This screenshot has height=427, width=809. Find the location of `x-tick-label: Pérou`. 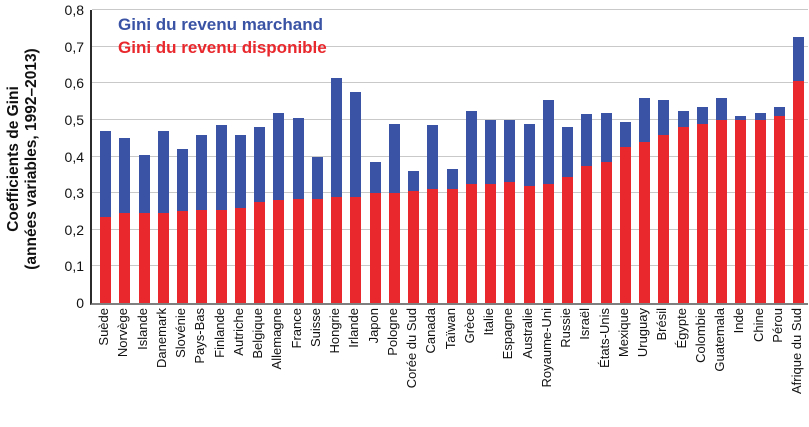

x-tick-label: Pérou is located at coordinates (777, 325).